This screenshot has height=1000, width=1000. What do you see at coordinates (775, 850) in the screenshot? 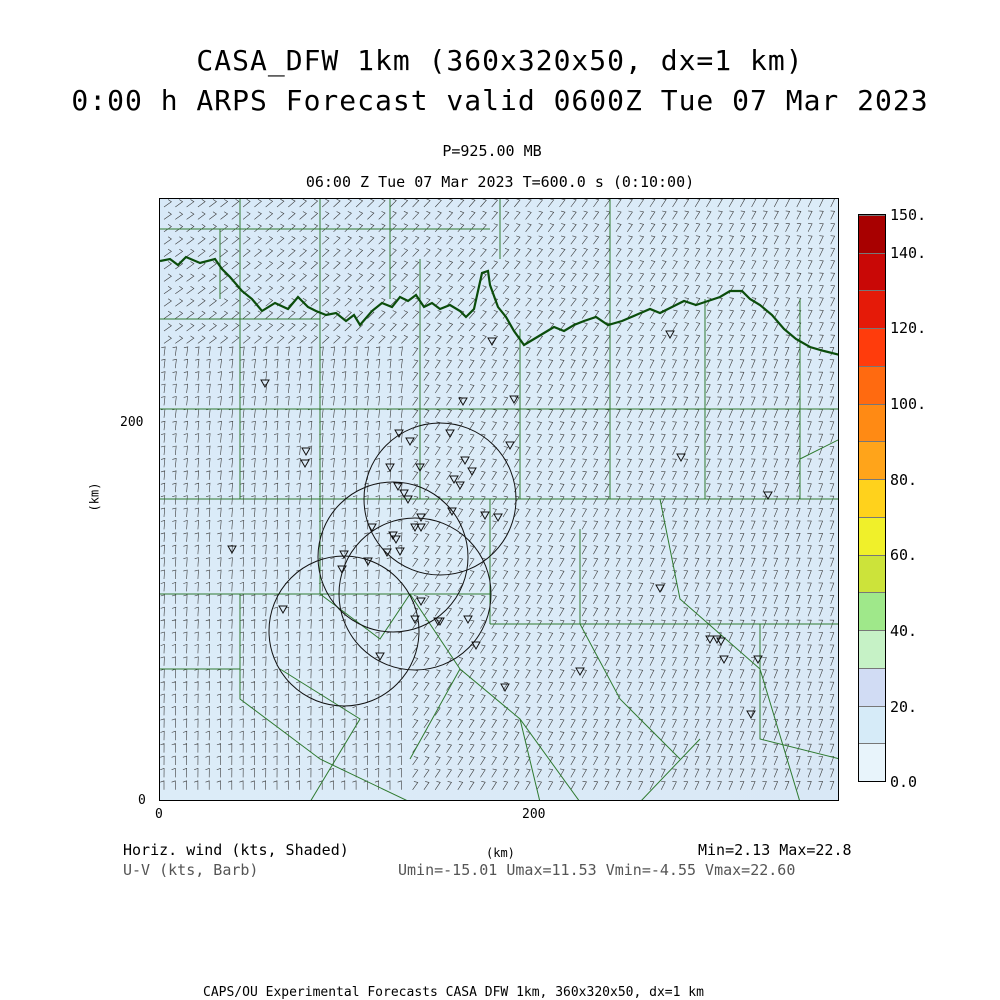
I see `min-max-stats: Min=2.13 Max=22.8` at bounding box center [775, 850].